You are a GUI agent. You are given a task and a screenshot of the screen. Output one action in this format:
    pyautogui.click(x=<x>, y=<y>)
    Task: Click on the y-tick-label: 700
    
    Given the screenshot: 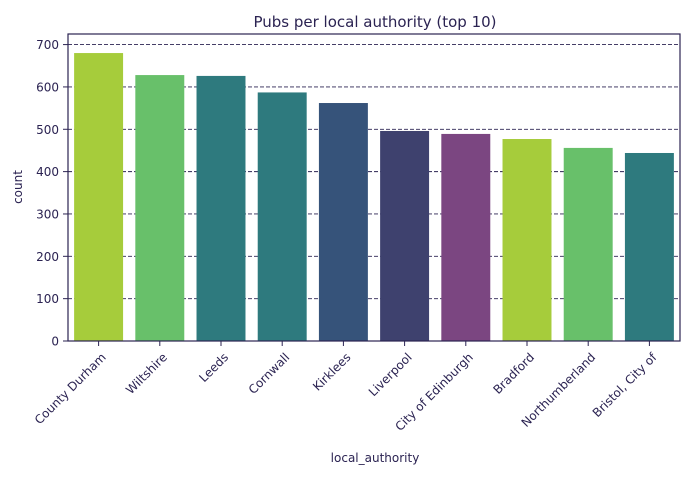 What is the action you would take?
    pyautogui.click(x=47, y=45)
    